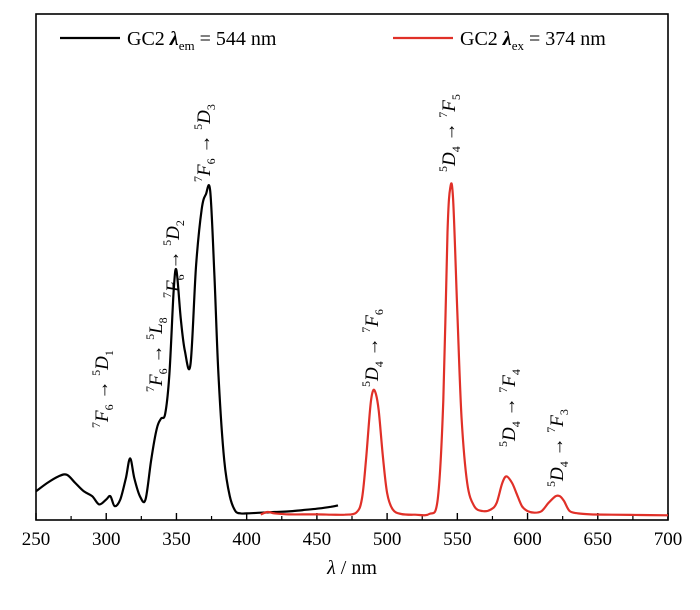 This screenshot has width=700, height=610. Describe the element at coordinates (387, 539) in the screenshot. I see `x-tick-label: 500` at that location.